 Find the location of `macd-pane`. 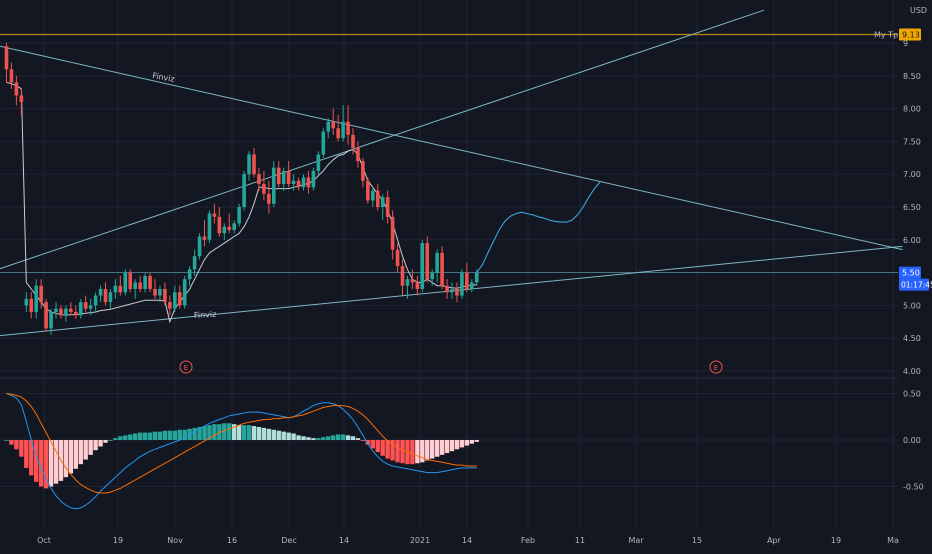

macd-pane is located at coordinates (241, 451).